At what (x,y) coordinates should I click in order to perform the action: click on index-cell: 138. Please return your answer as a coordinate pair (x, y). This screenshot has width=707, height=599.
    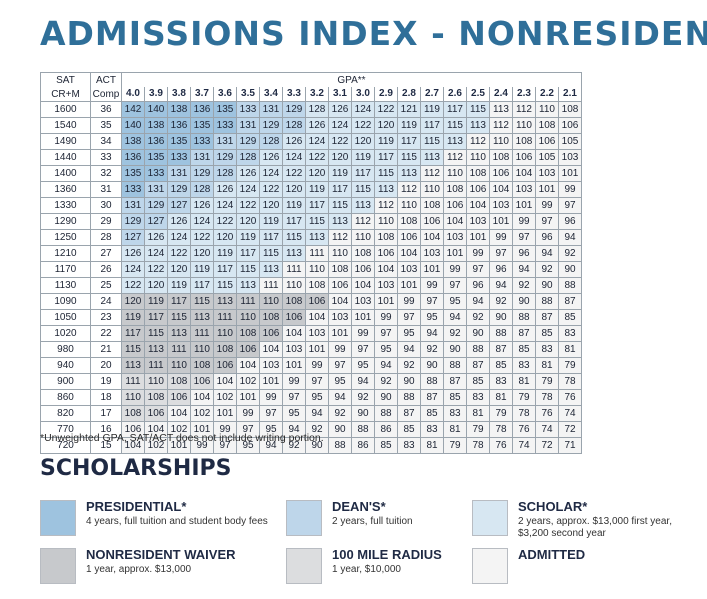
    Looking at the image, I should click on (156, 125).